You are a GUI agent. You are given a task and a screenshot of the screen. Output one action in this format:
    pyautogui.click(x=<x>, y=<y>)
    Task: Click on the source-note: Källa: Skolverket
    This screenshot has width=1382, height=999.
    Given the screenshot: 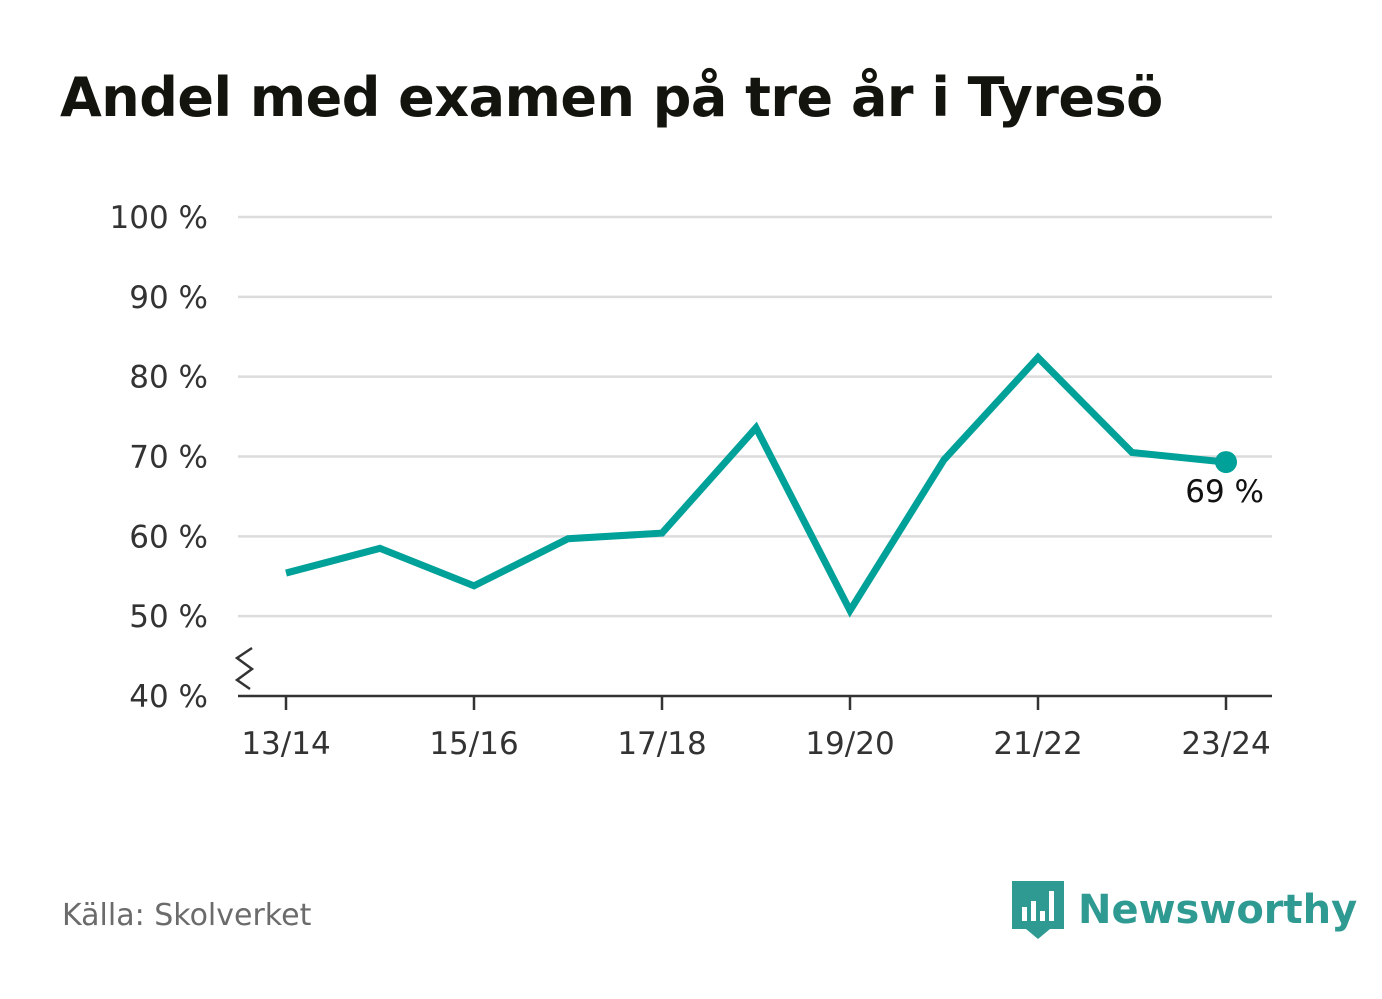 What is the action you would take?
    pyautogui.click(x=187, y=915)
    